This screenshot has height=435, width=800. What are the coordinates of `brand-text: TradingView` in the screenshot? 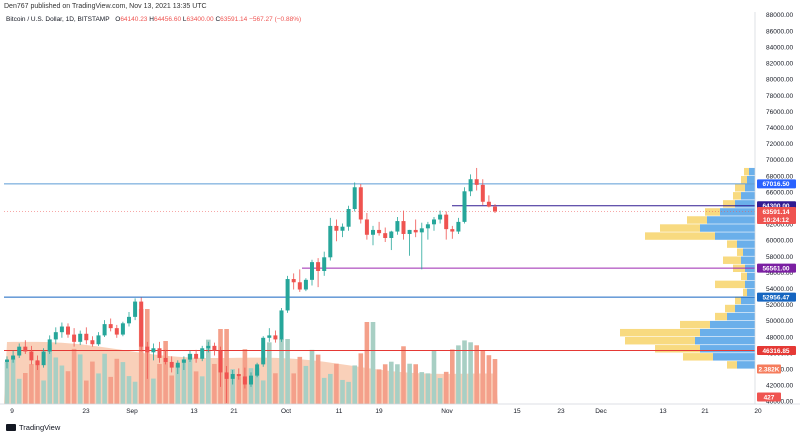 It's located at (40, 427).